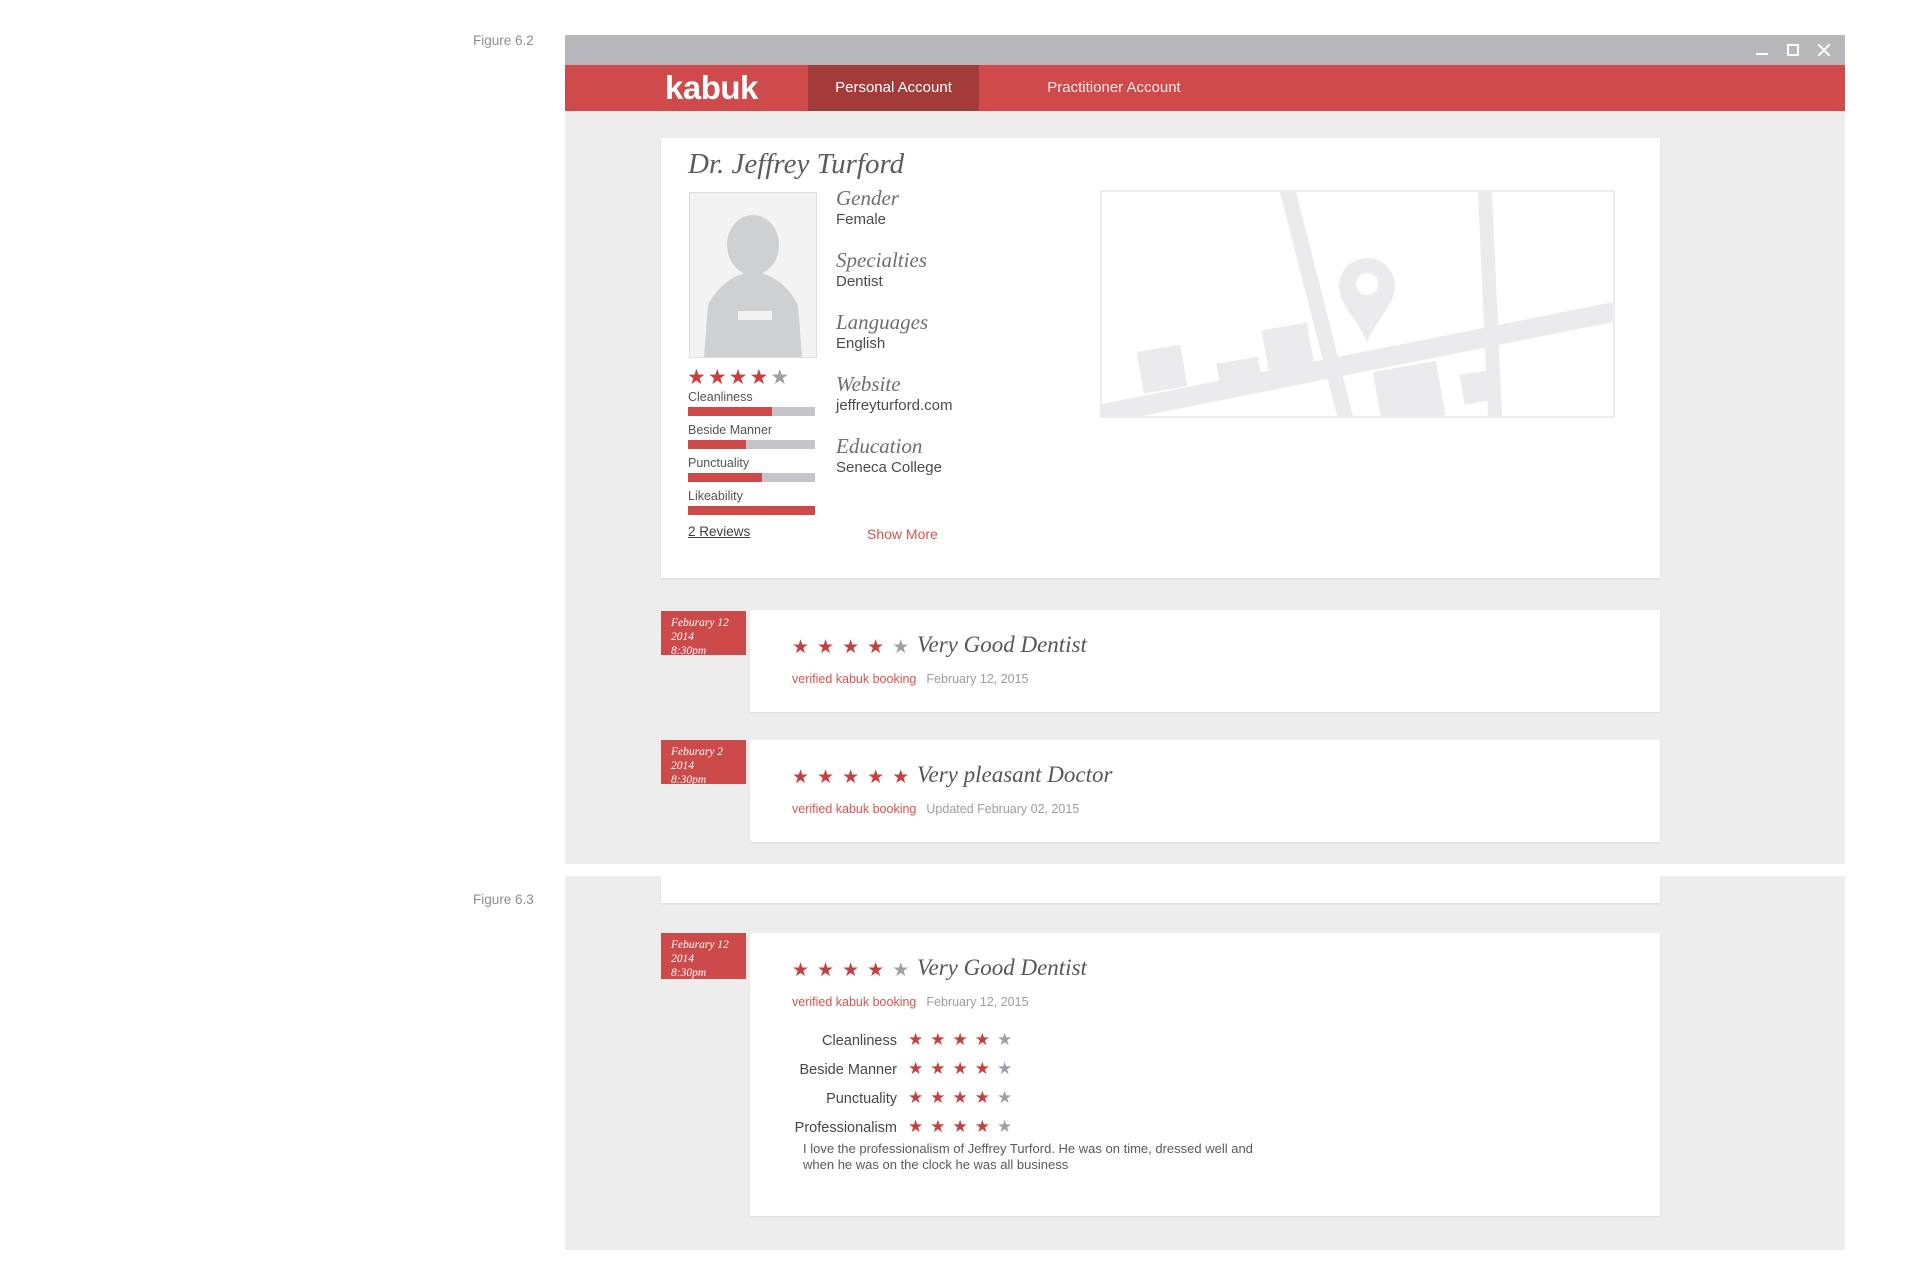  What do you see at coordinates (868, 384) in the screenshot?
I see `detail-label: Website` at bounding box center [868, 384].